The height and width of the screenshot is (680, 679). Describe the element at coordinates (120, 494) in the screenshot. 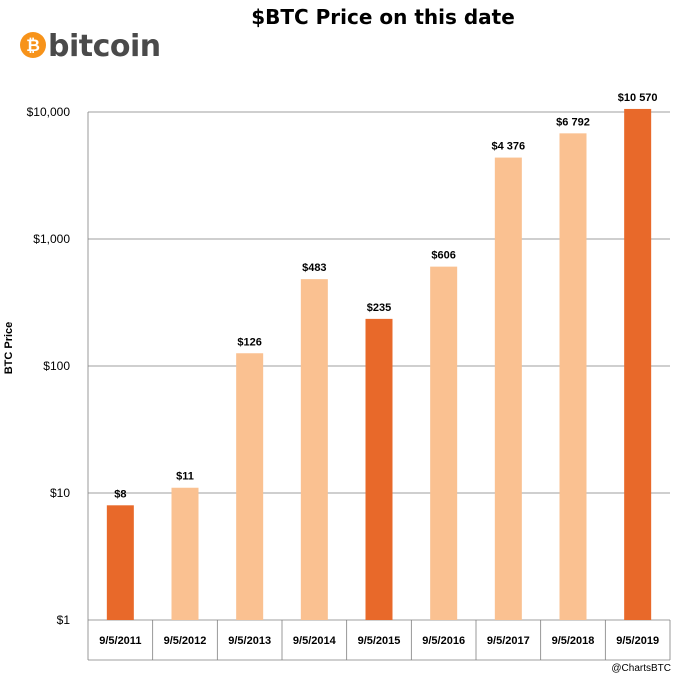

I see `data-label: $8` at that location.